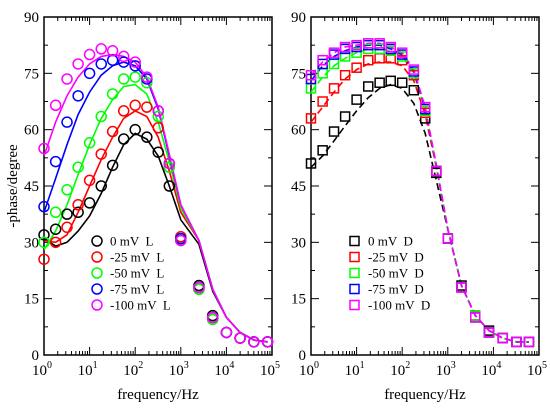  What do you see at coordinates (396, 289) in the screenshot?
I see `legend-label: -75 mV D` at bounding box center [396, 289].